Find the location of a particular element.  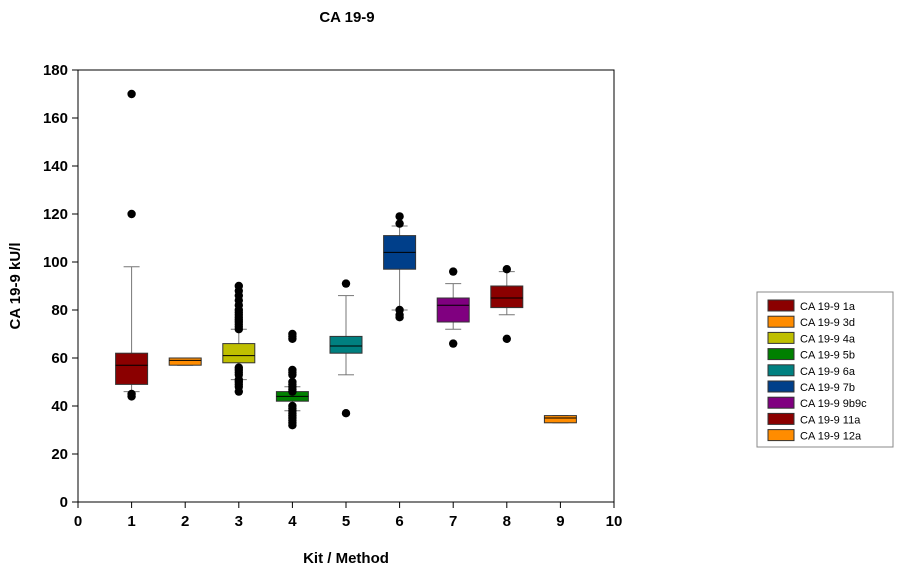

legend-label: CA 19-9 4a is located at coordinates (828, 339).